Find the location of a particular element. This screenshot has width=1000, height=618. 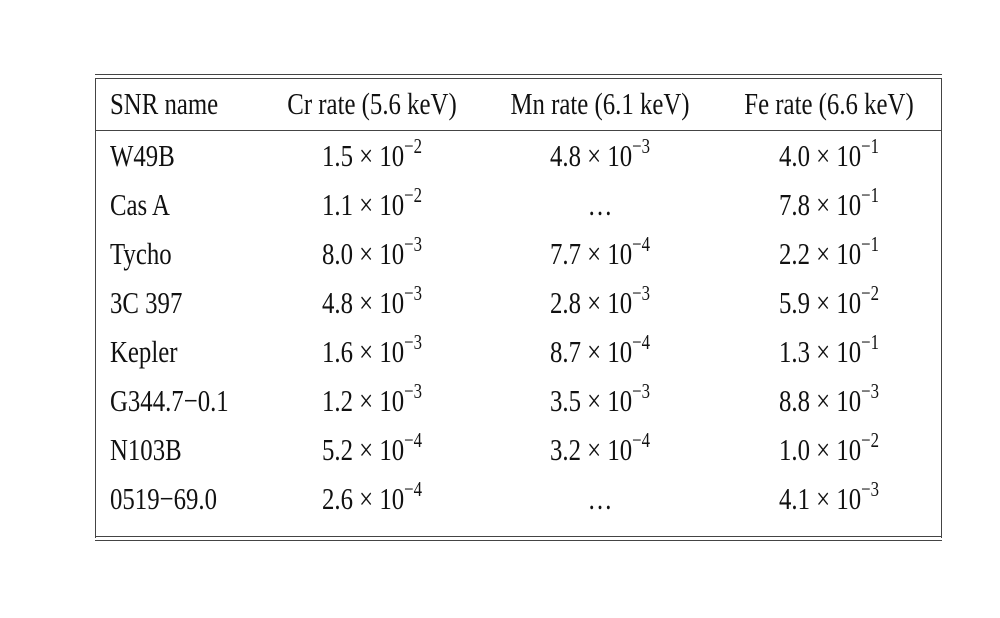

table-cell: 8.7 × 10−4 is located at coordinates (599, 351).